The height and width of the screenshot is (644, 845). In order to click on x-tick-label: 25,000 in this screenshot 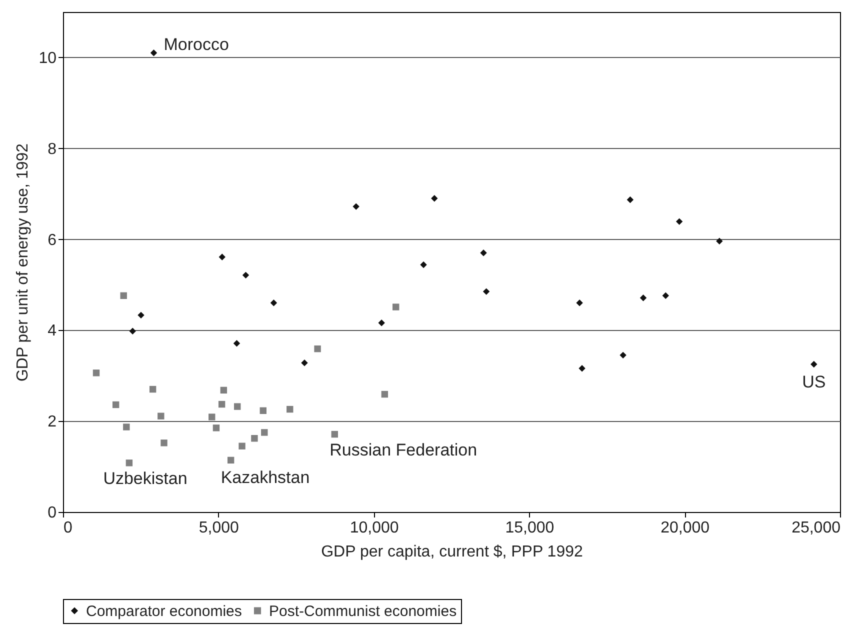, I will do `click(816, 528)`.